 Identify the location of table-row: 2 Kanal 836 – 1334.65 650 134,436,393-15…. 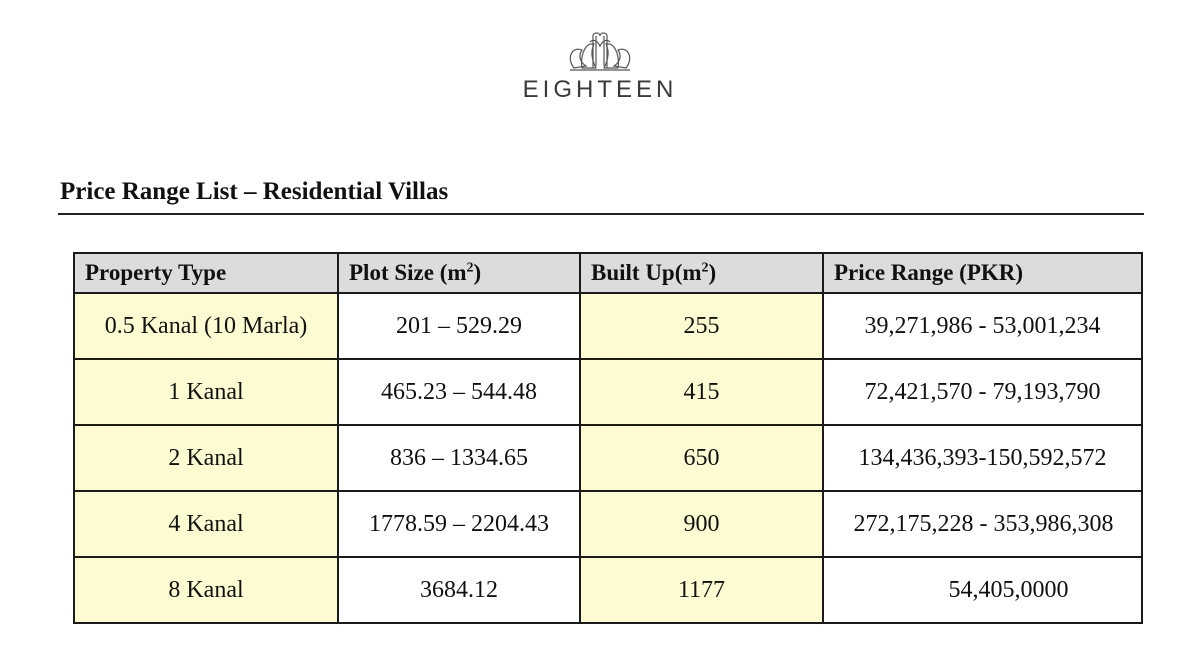
(608, 458).